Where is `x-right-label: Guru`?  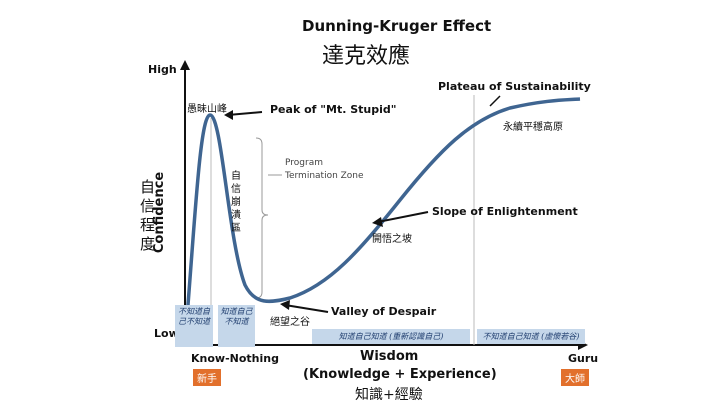
x-right-label: Guru is located at coordinates (583, 358).